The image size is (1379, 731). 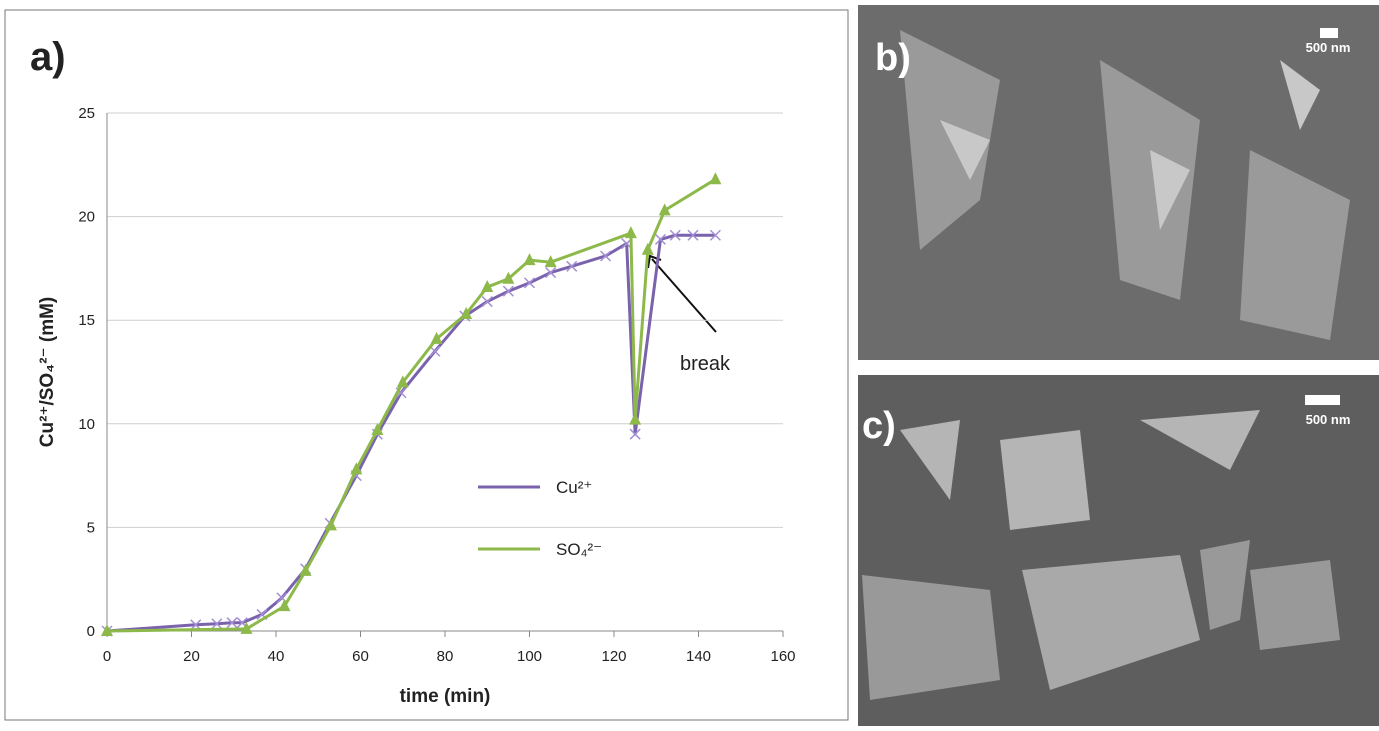 What do you see at coordinates (529, 656) in the screenshot?
I see `x-tick-label: 100` at bounding box center [529, 656].